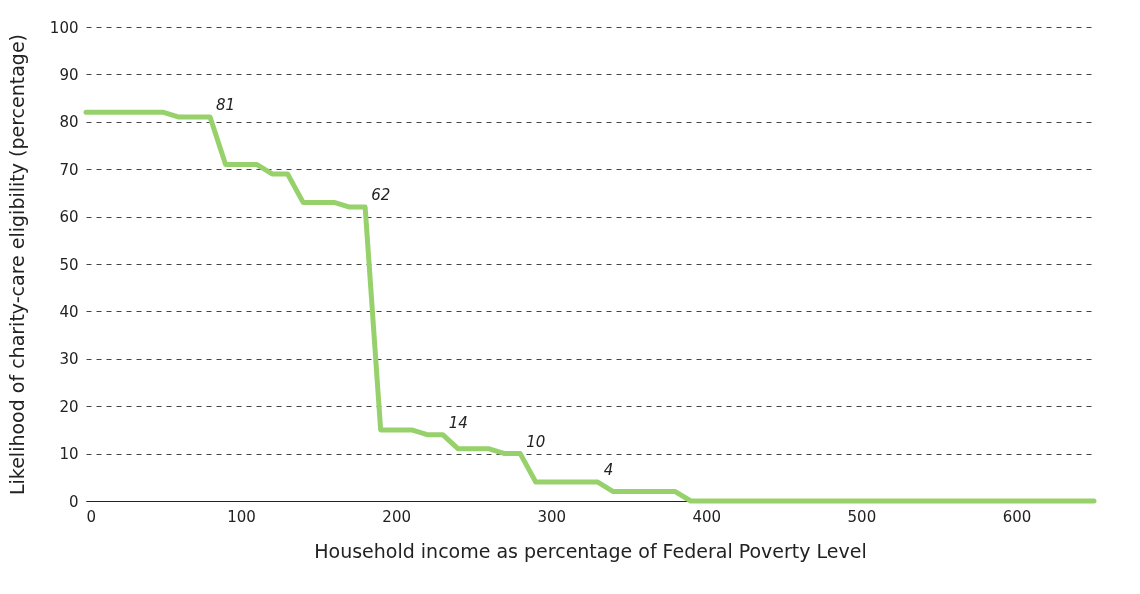 This screenshot has width=1140, height=594. I want to click on x-tick-label: 600, so click(1017, 516).